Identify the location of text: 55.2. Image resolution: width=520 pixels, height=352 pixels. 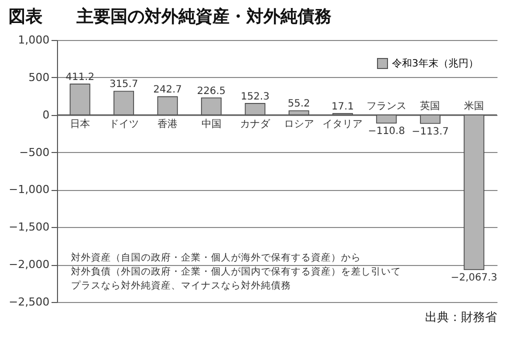
(299, 104).